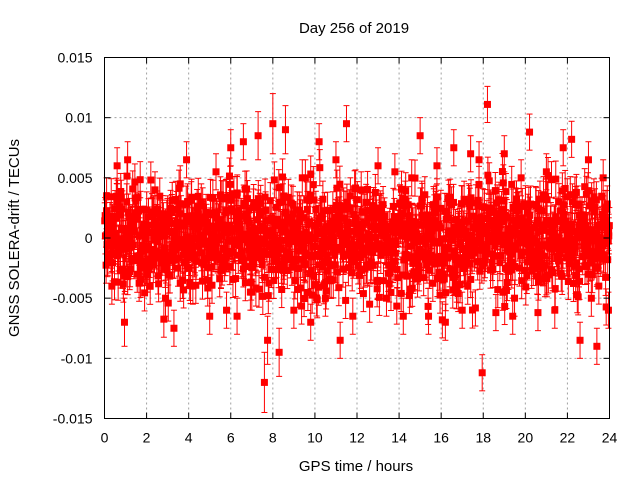 This screenshot has height=480, width=640. What do you see at coordinates (354, 28) in the screenshot?
I see `chart-title: Day 256 of 2019` at bounding box center [354, 28].